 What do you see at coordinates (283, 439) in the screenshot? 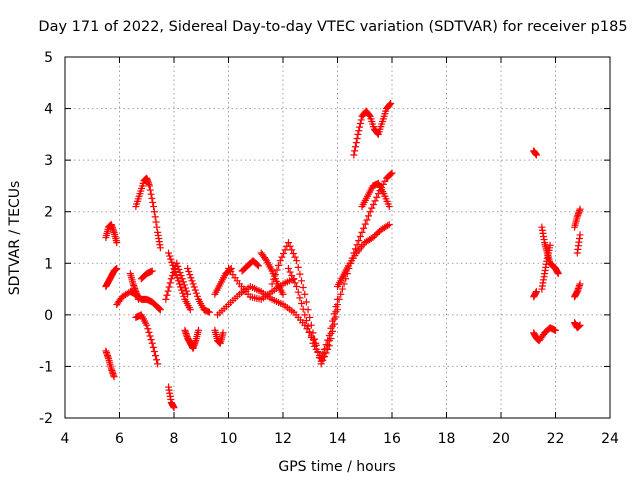
I see `x-tick-label: 12` at bounding box center [283, 439].